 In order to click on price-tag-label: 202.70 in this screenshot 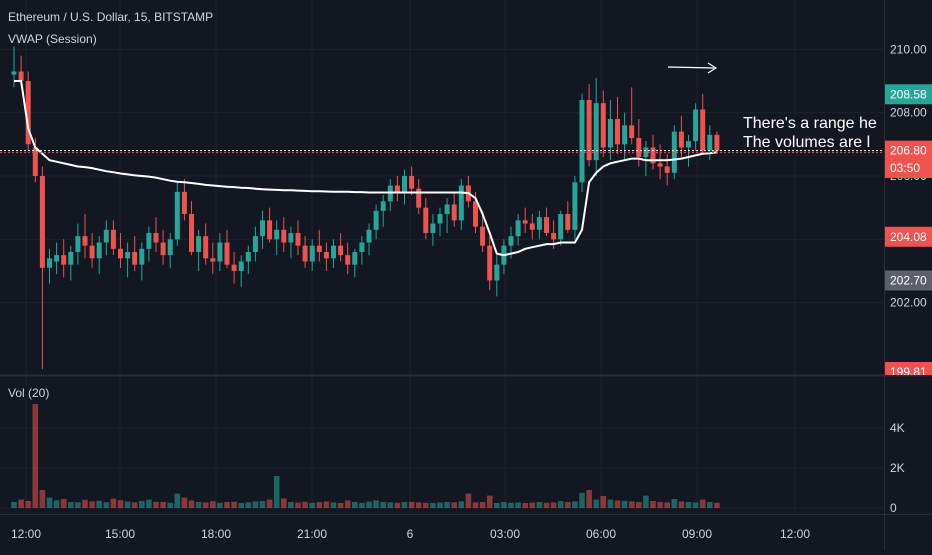, I will do `click(908, 280)`.